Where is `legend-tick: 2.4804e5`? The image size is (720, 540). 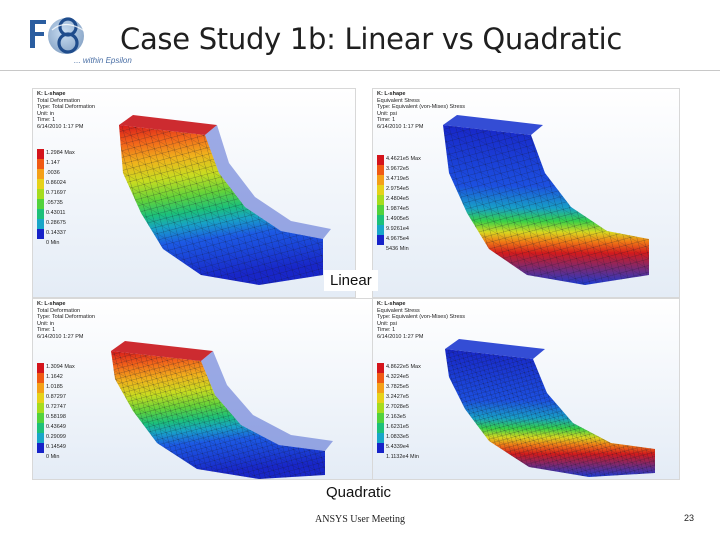 legend-tick: 2.4804e5 is located at coordinates (397, 199).